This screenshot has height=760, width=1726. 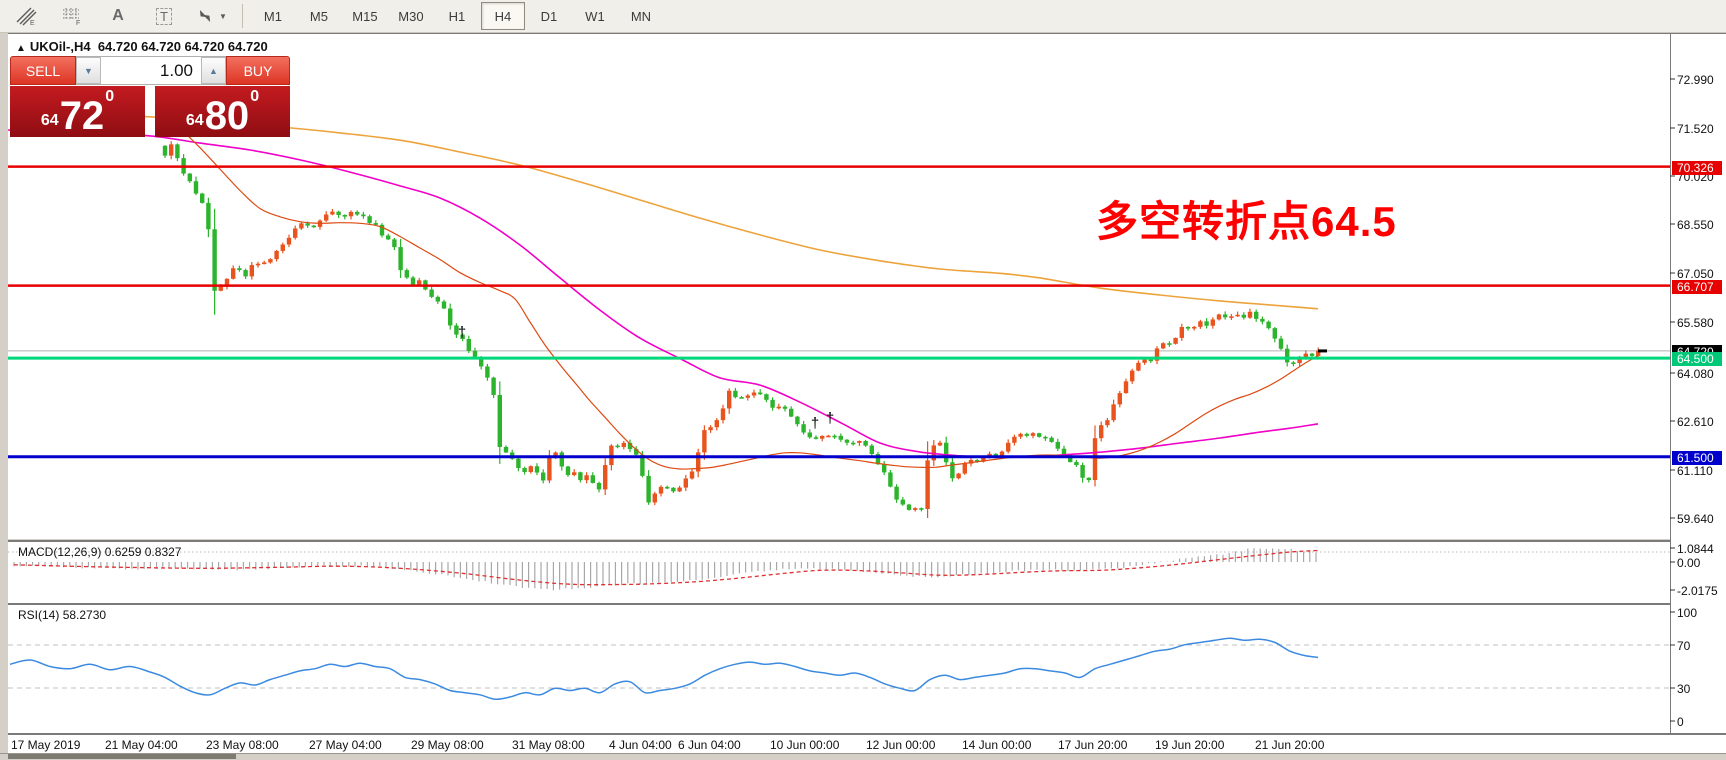 What do you see at coordinates (901, 745) in the screenshot?
I see `time-label: 12 Jun 00:00` at bounding box center [901, 745].